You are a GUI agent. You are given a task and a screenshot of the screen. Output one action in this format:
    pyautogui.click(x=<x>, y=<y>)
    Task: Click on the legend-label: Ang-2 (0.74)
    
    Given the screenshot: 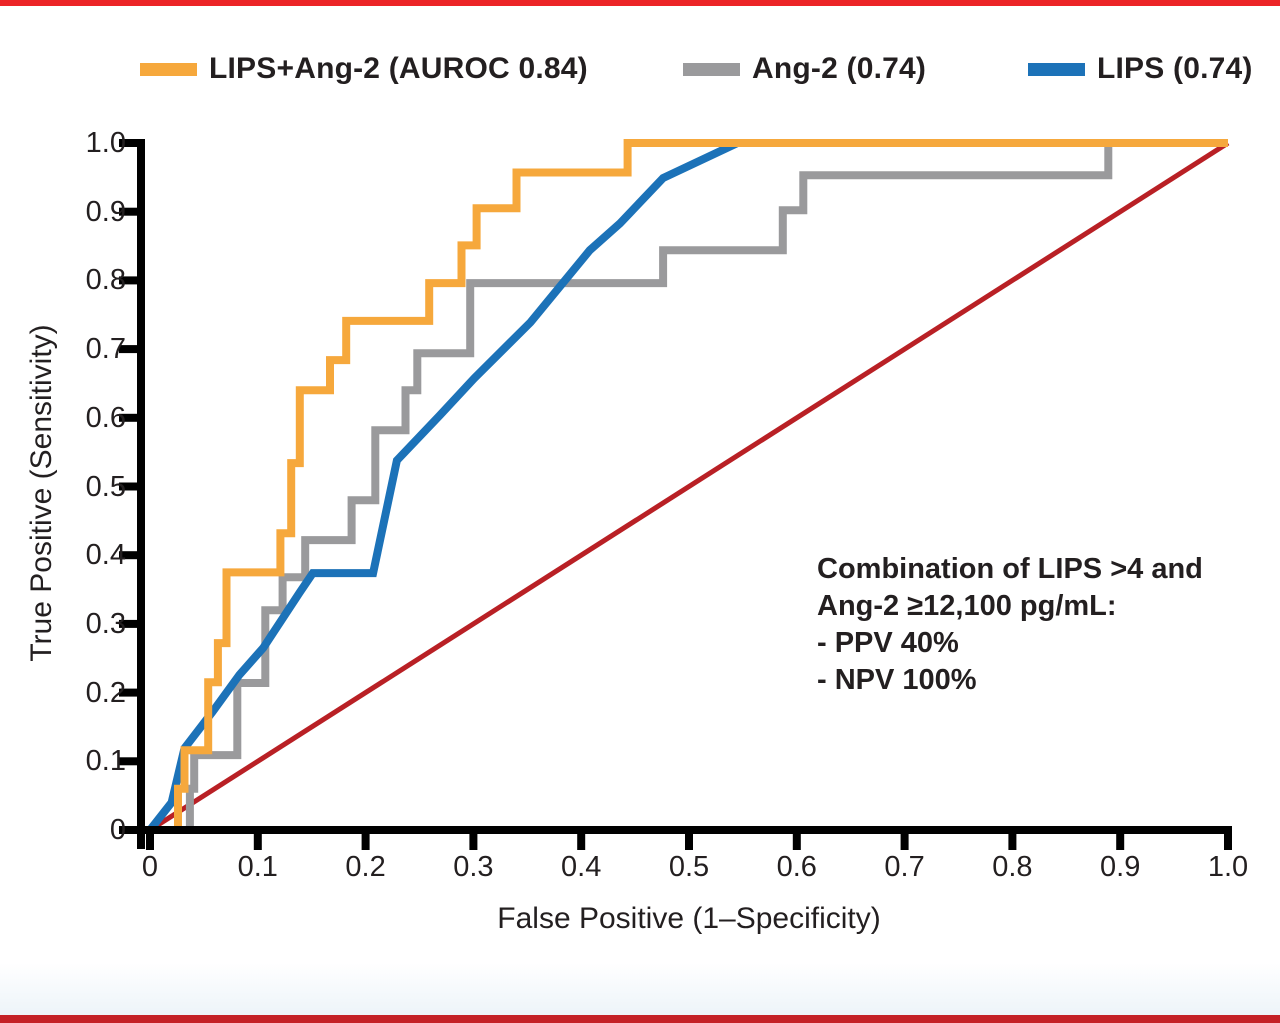 What is the action you would take?
    pyautogui.click(x=839, y=68)
    